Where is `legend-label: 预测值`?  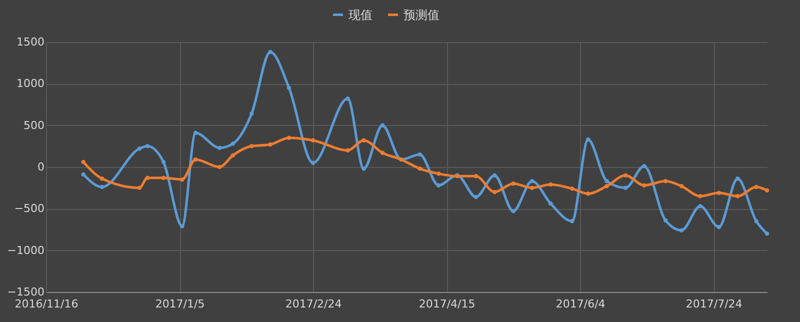 legend-label: 预测值 is located at coordinates (422, 15).